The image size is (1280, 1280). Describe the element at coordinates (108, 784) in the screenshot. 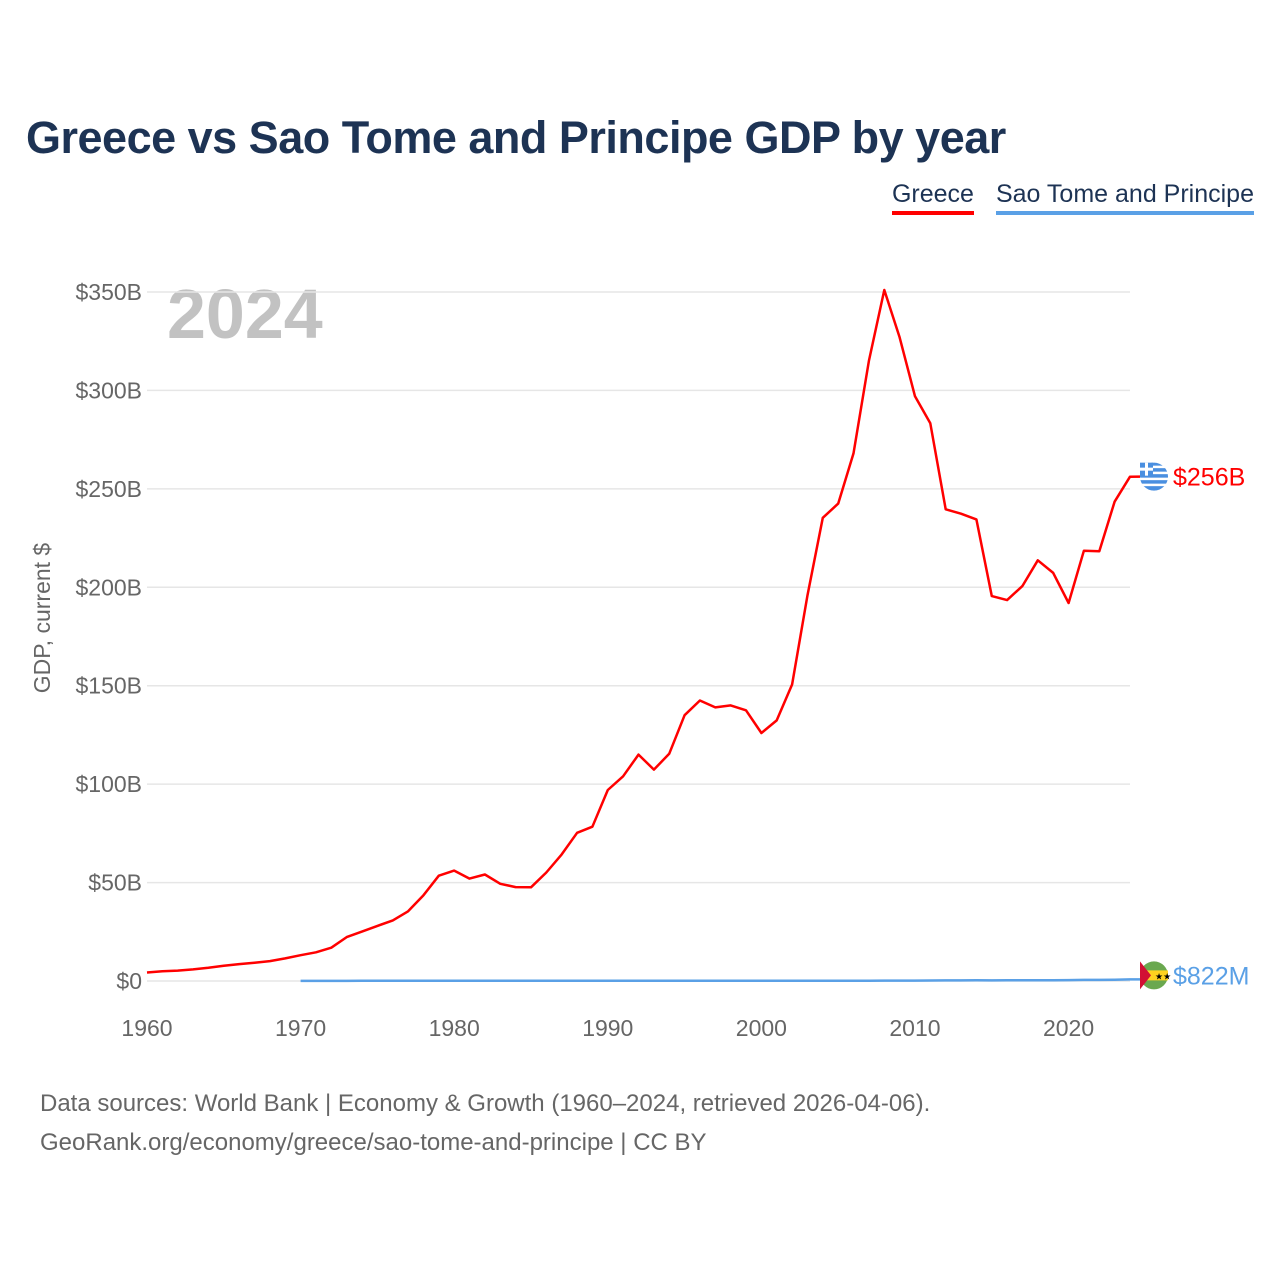

I see `y-tick-label: $100B` at that location.